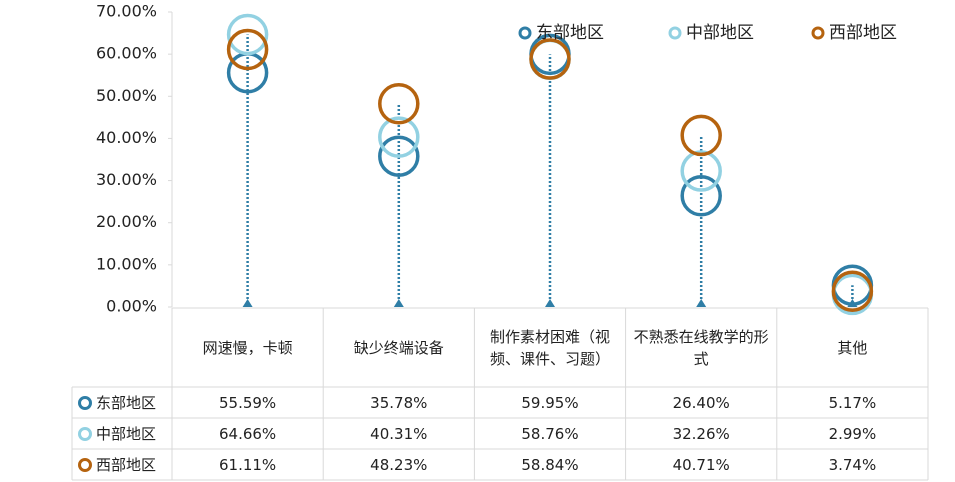 The width and height of the screenshot is (955, 482). Describe the element at coordinates (126, 433) in the screenshot. I see `row-name: 中部地区` at that location.